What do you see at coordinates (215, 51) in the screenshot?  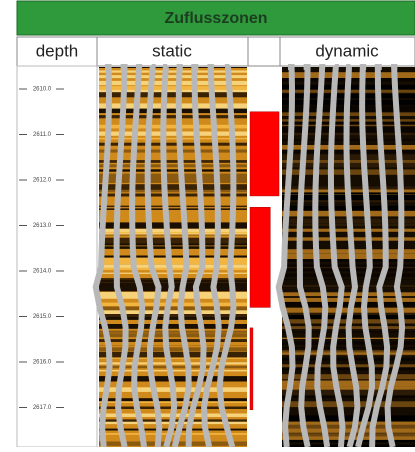 I see `column-header-row` at bounding box center [215, 51].